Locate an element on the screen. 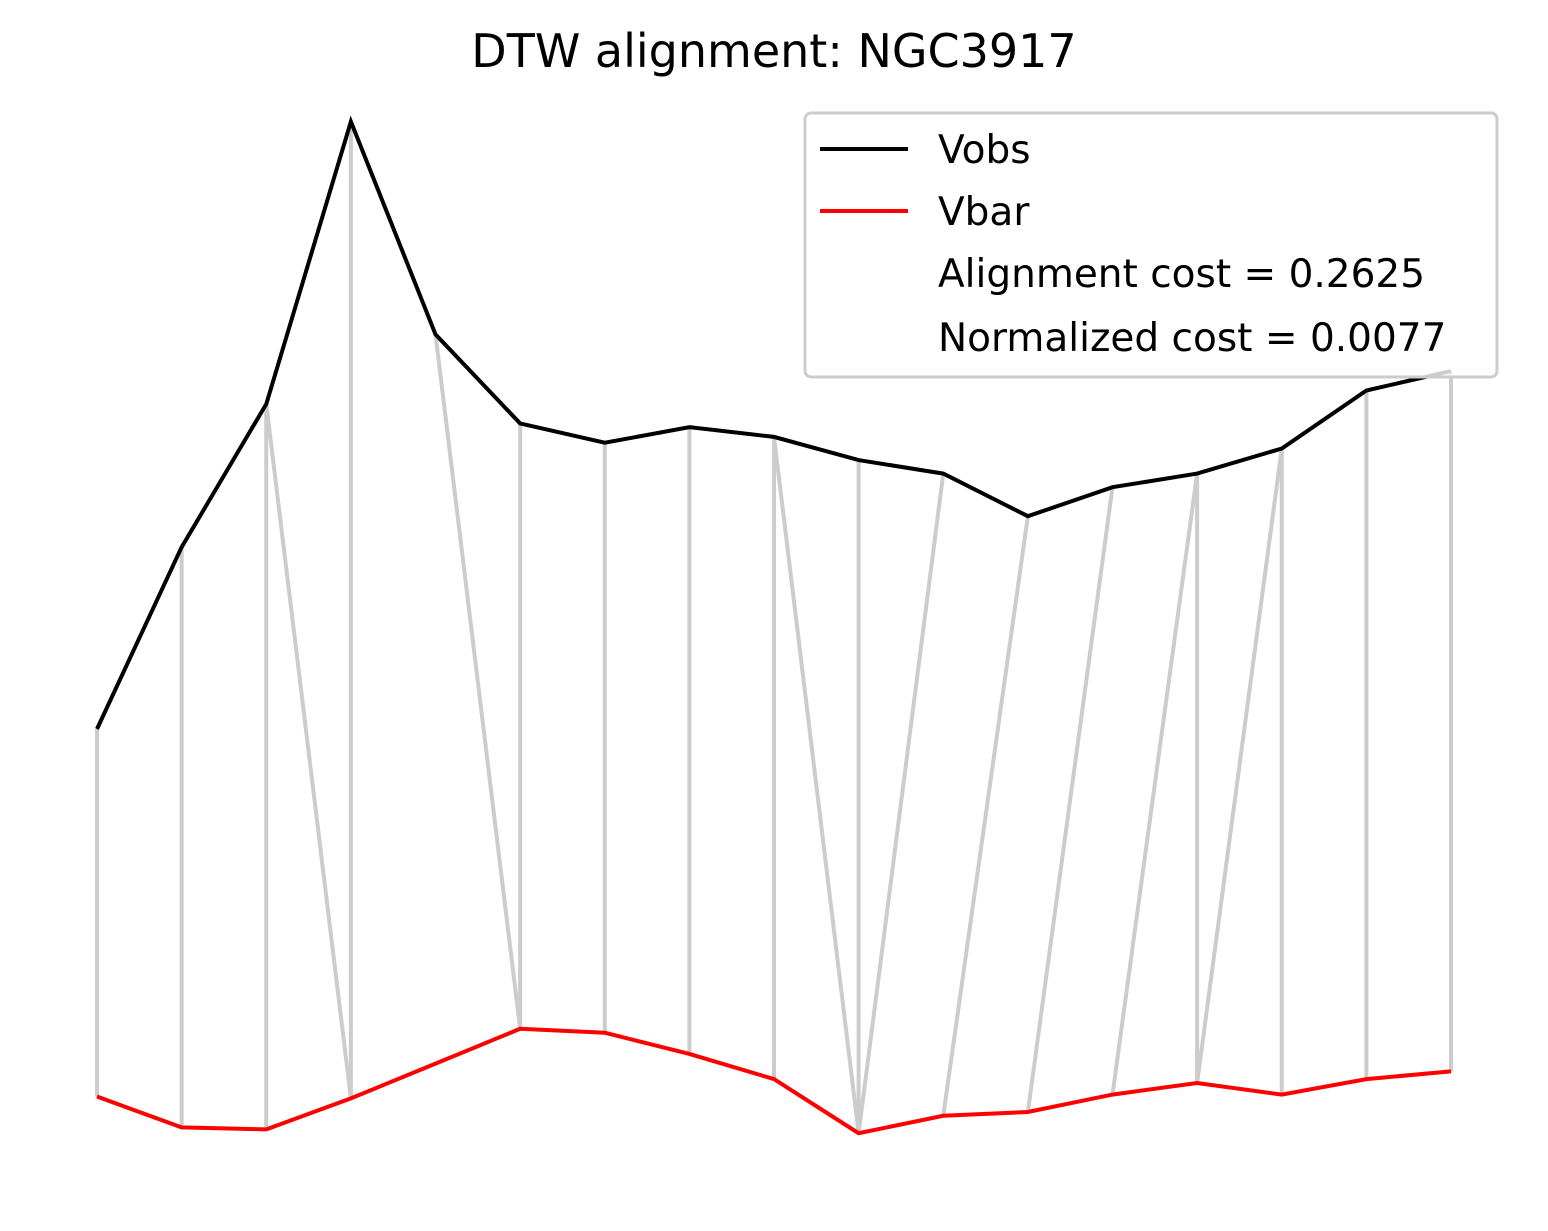 This screenshot has height=1231, width=1548. legend-alignment-cost: Alignment cost = 0.2625 is located at coordinates (1181, 274).